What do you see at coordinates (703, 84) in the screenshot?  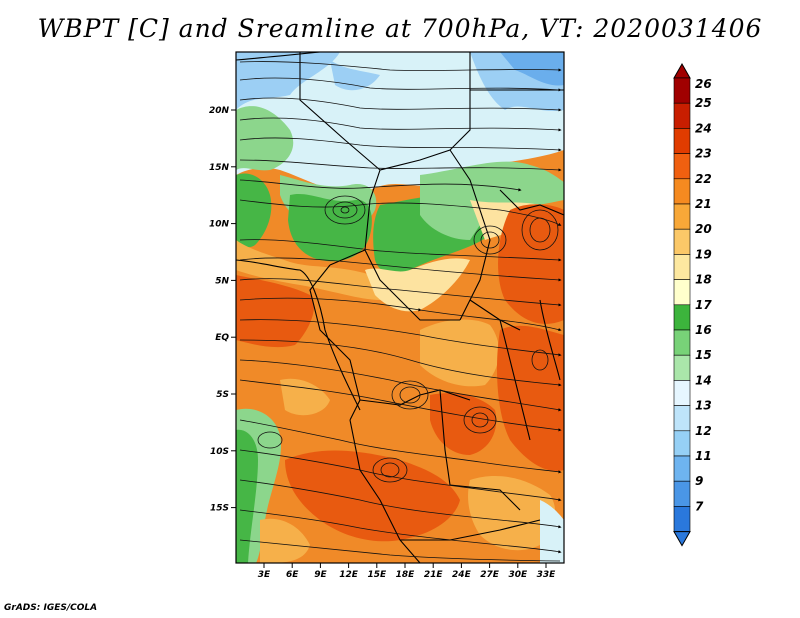 I see `colorbar-label: 26` at bounding box center [703, 84].